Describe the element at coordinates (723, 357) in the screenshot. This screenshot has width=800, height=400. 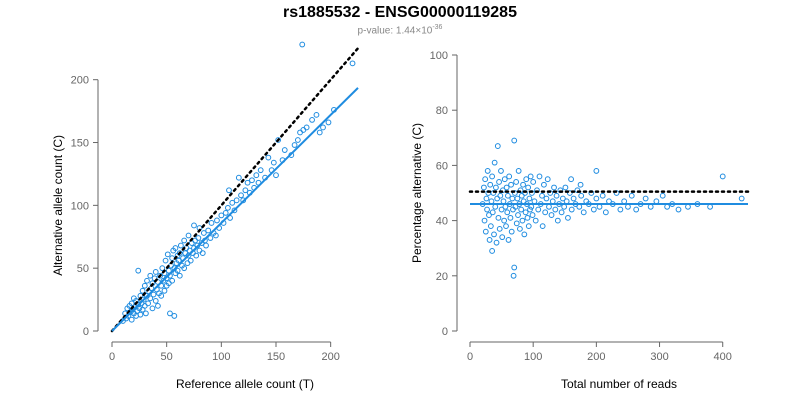
I see `x-tick-label: 400` at that location.